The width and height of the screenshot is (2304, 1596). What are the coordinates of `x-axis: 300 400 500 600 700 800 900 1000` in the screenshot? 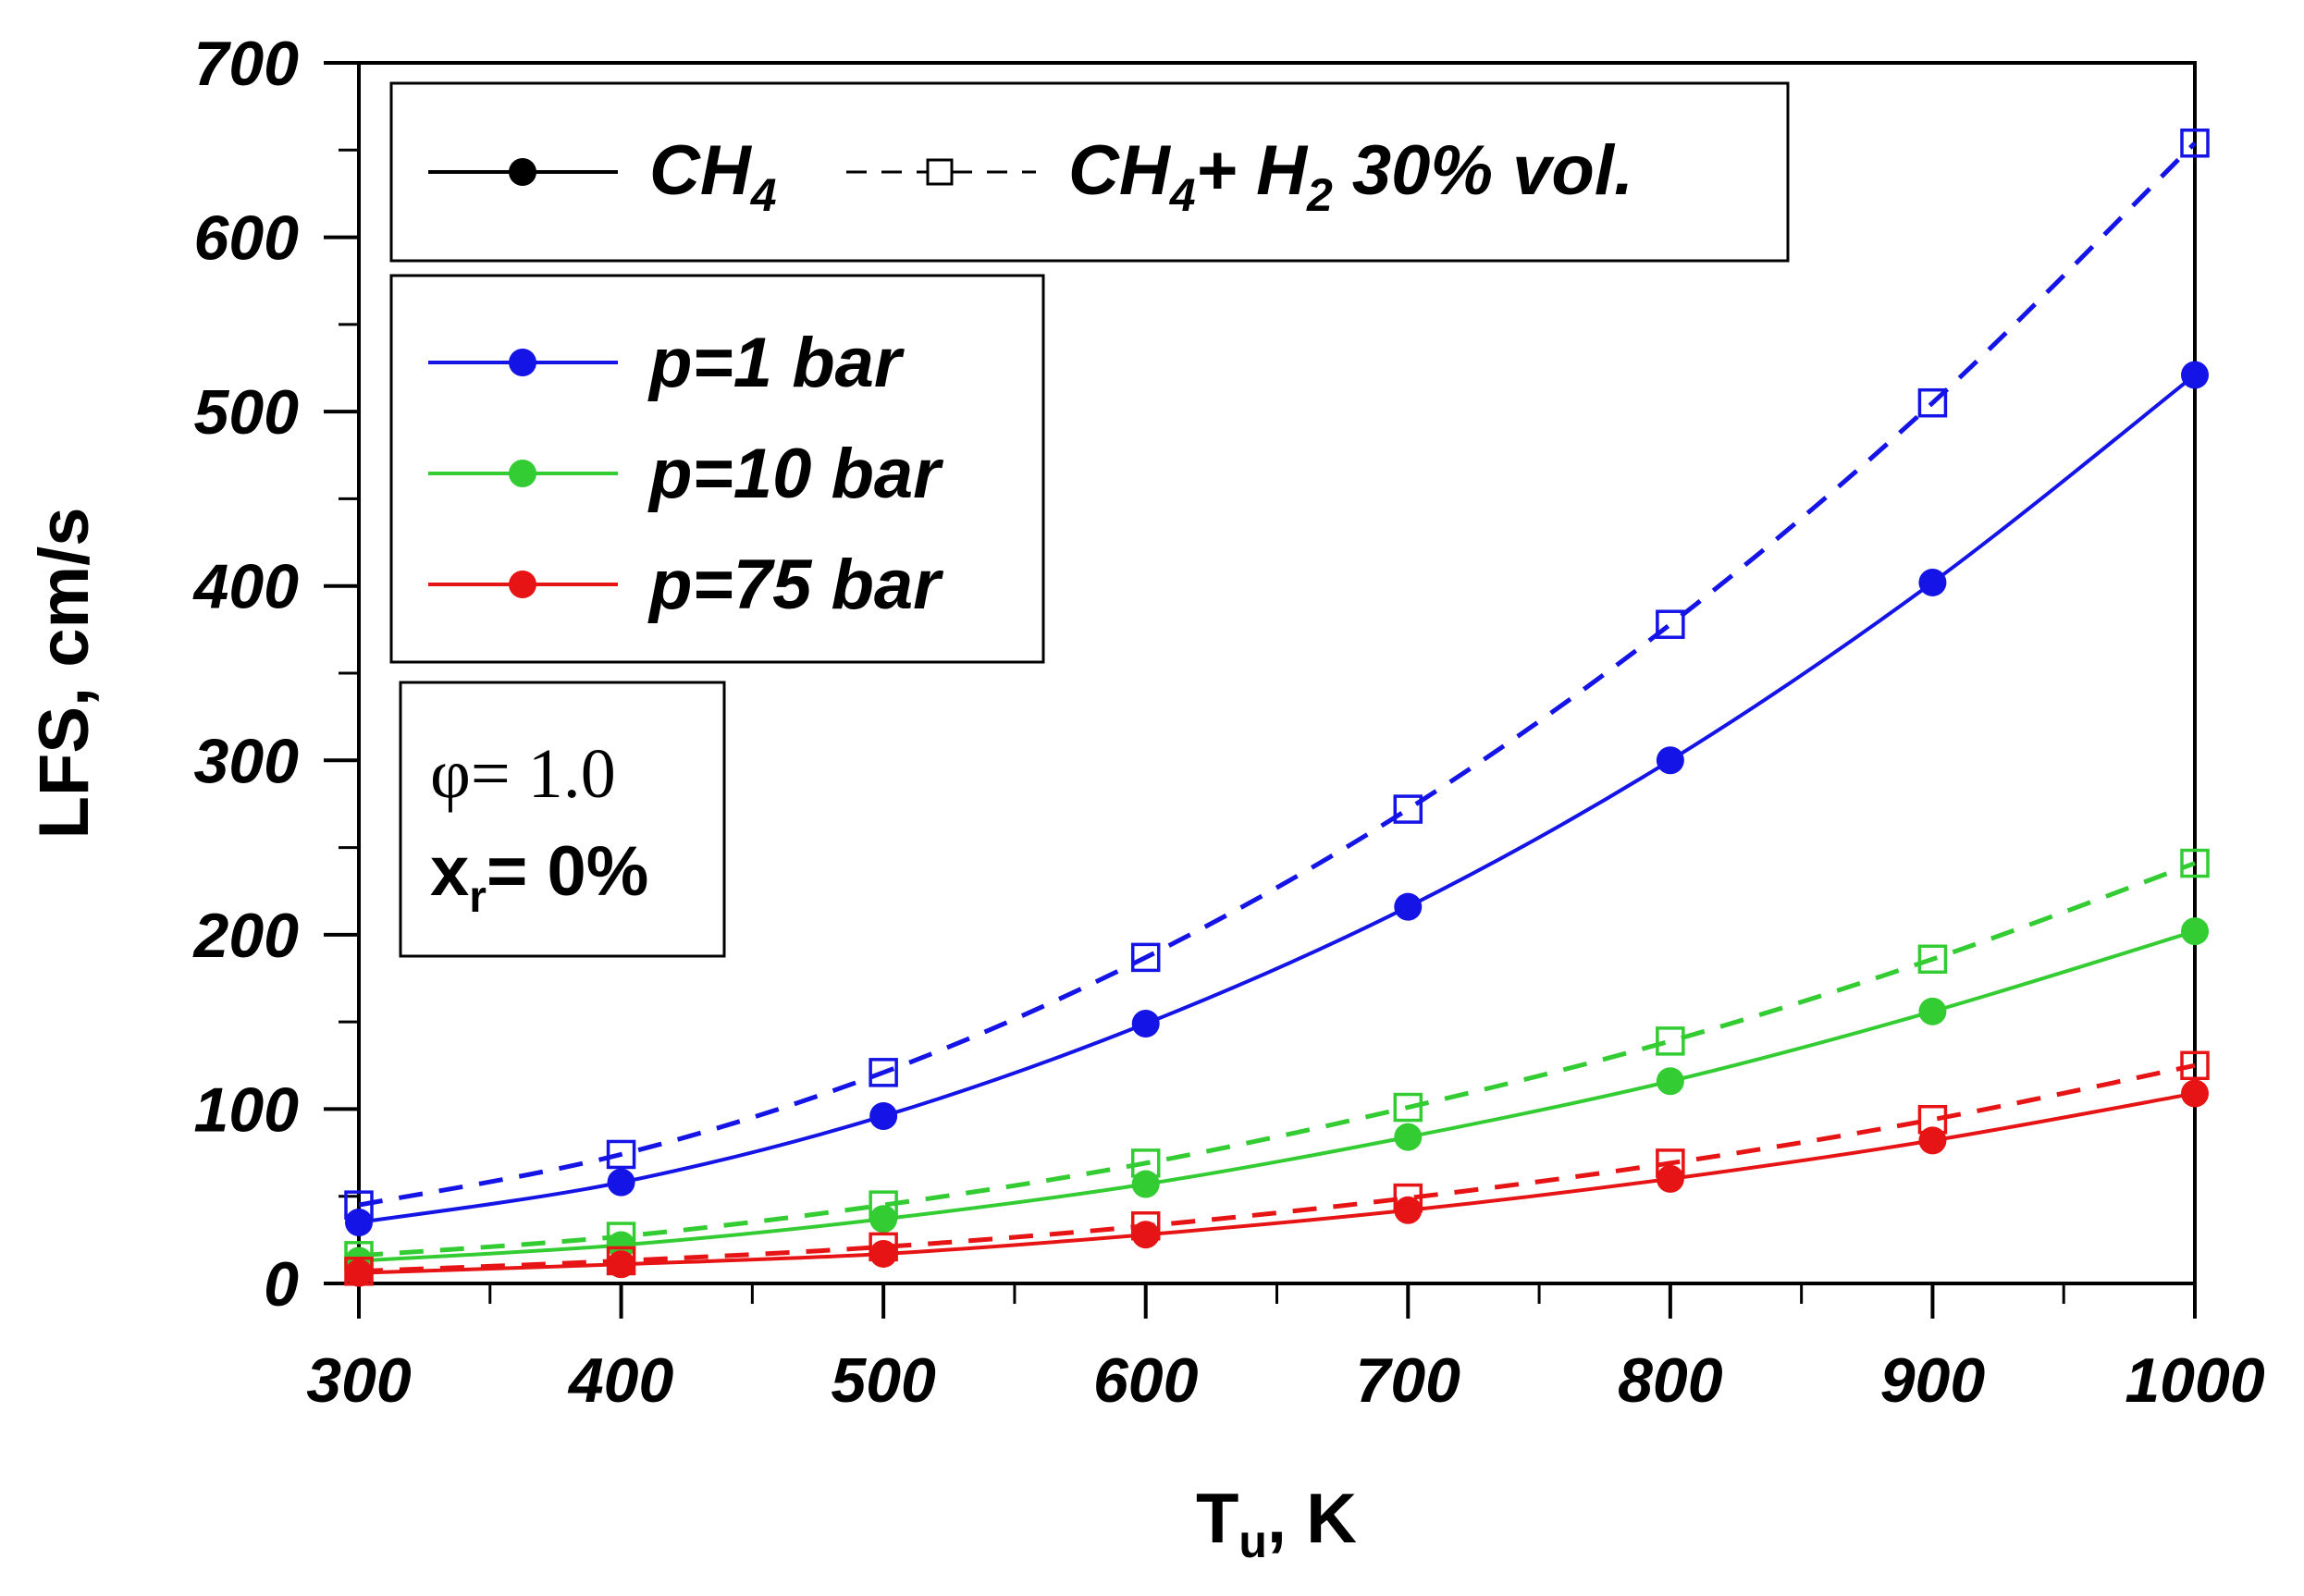 It's located at (1285, 1349).